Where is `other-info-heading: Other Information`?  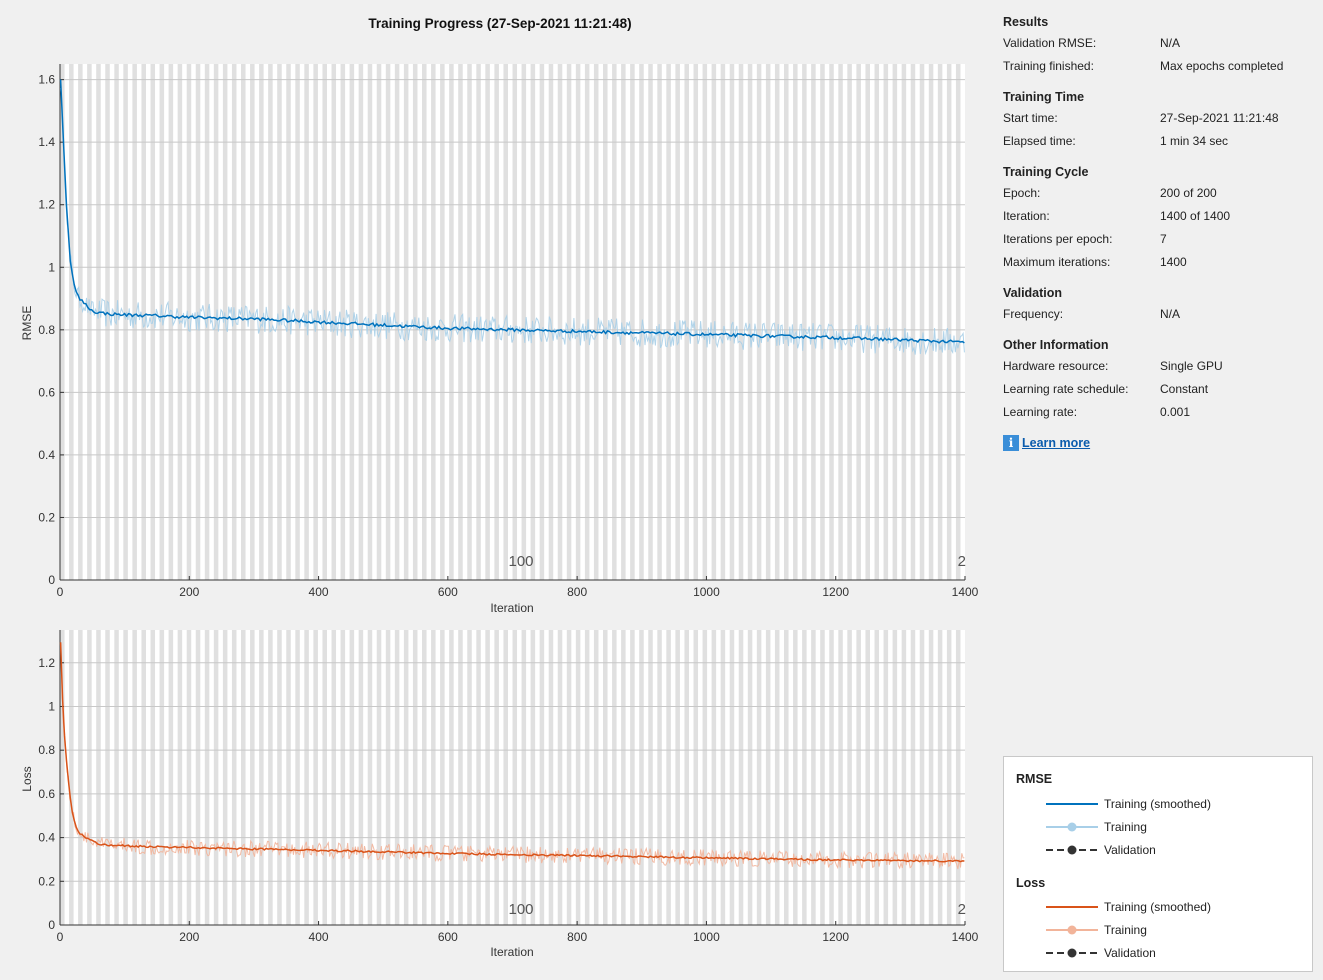 other-info-heading: Other Information is located at coordinates (1056, 345).